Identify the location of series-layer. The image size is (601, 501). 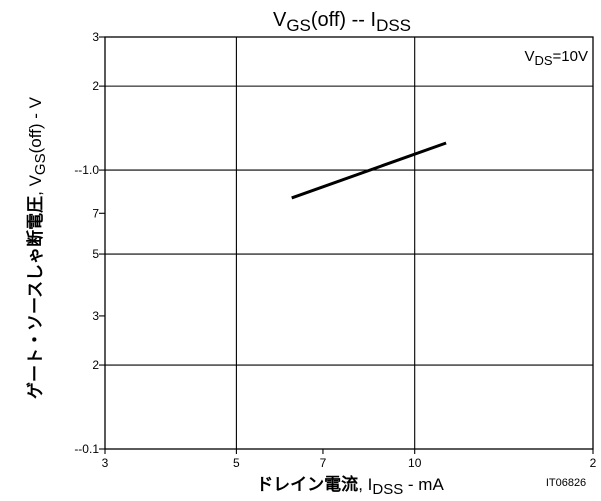
(369, 170).